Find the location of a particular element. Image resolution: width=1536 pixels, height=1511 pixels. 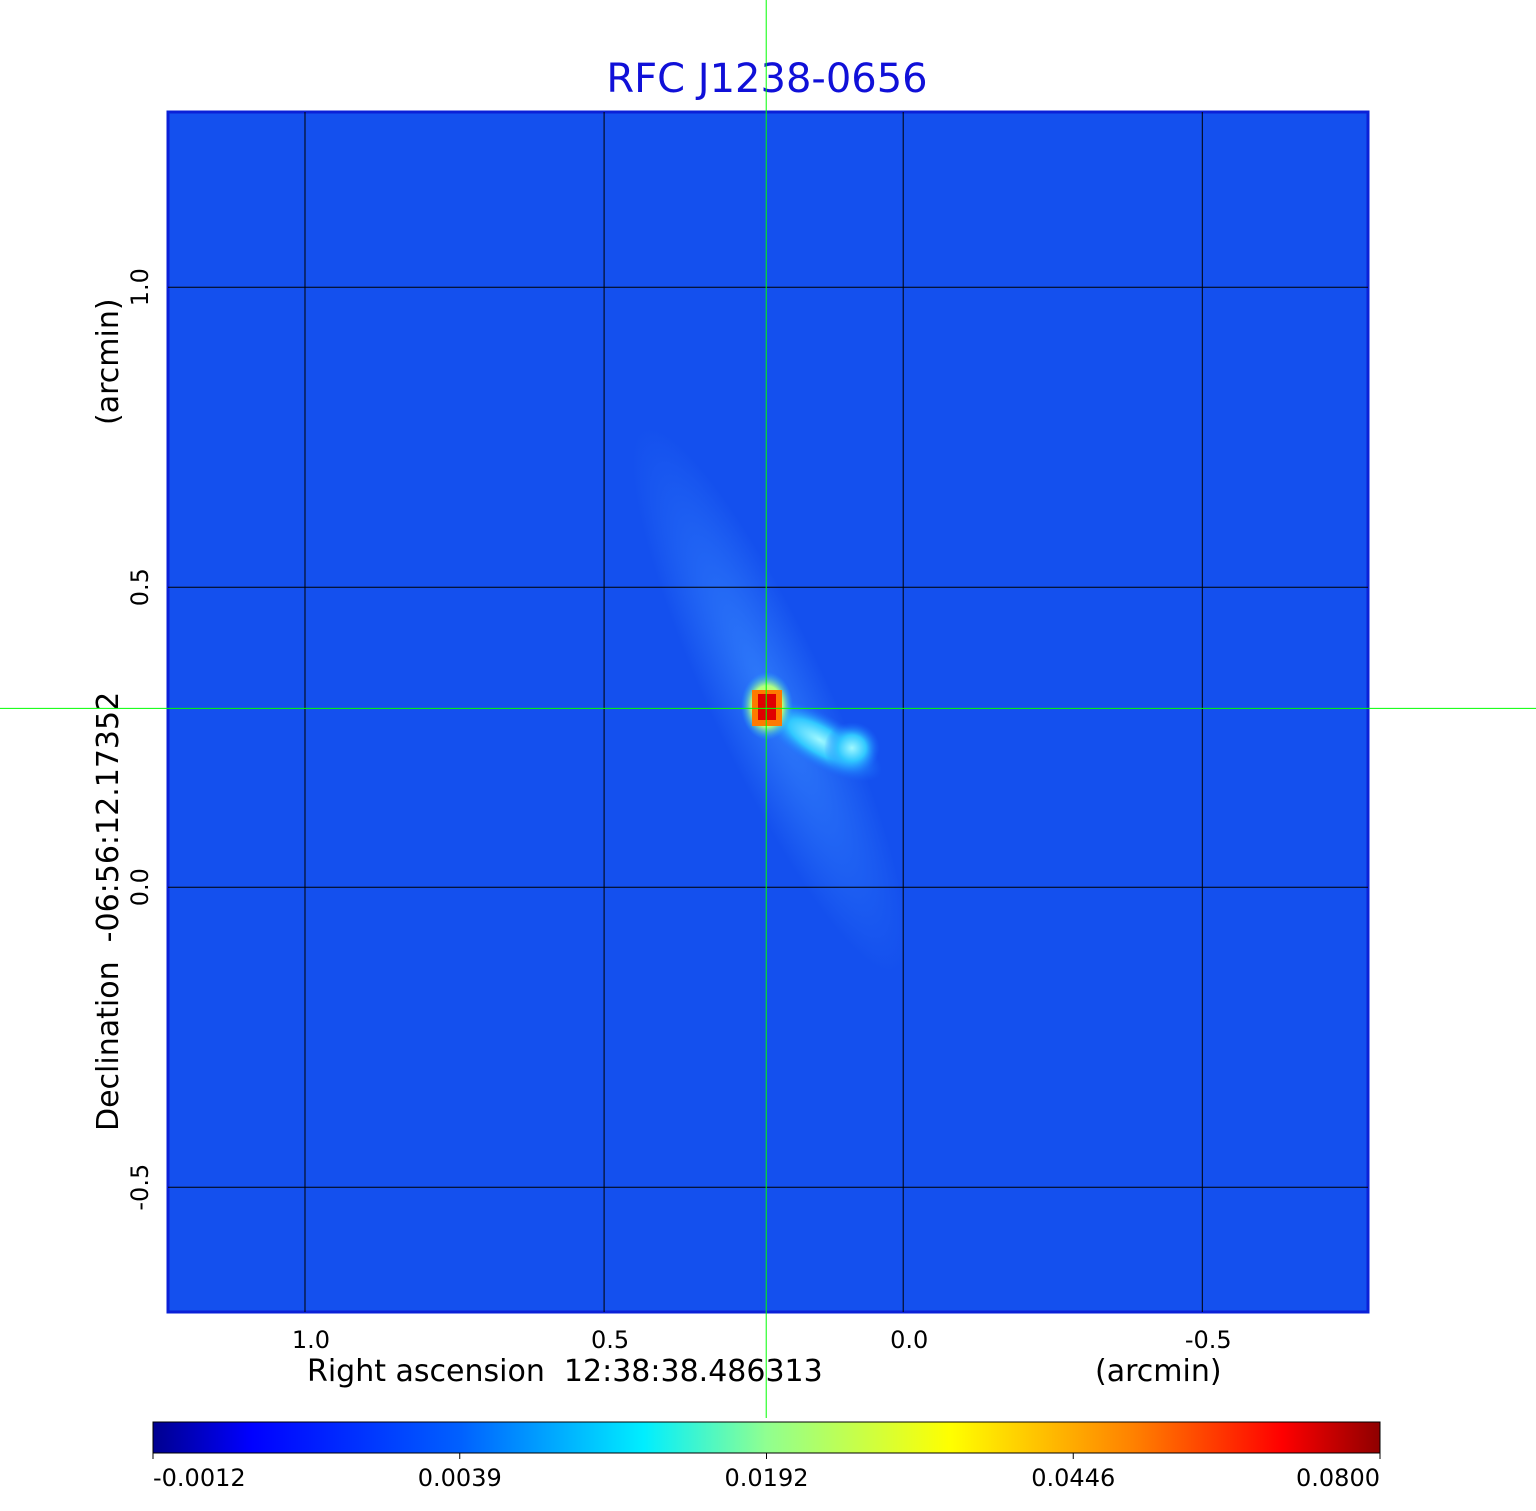

colorbar-tick-label: 0.0192 is located at coordinates (767, 1478).